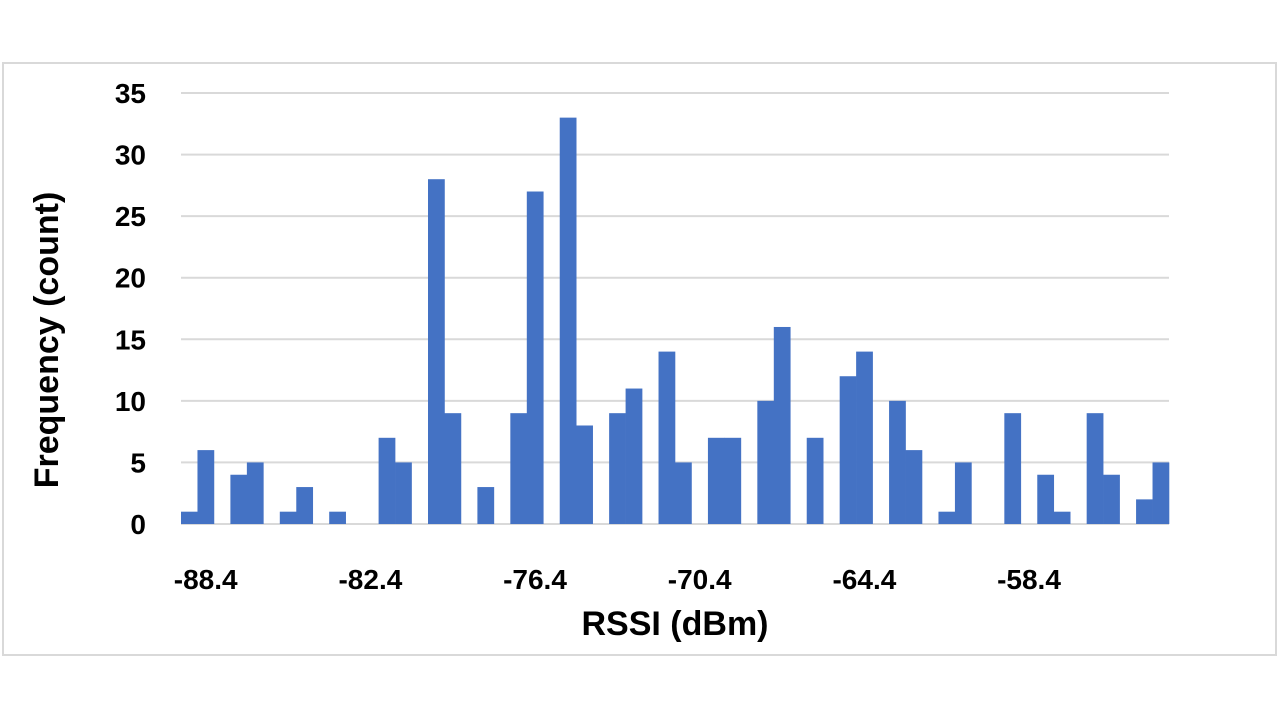  I want to click on x-tick-label: -88.4, so click(206, 579).